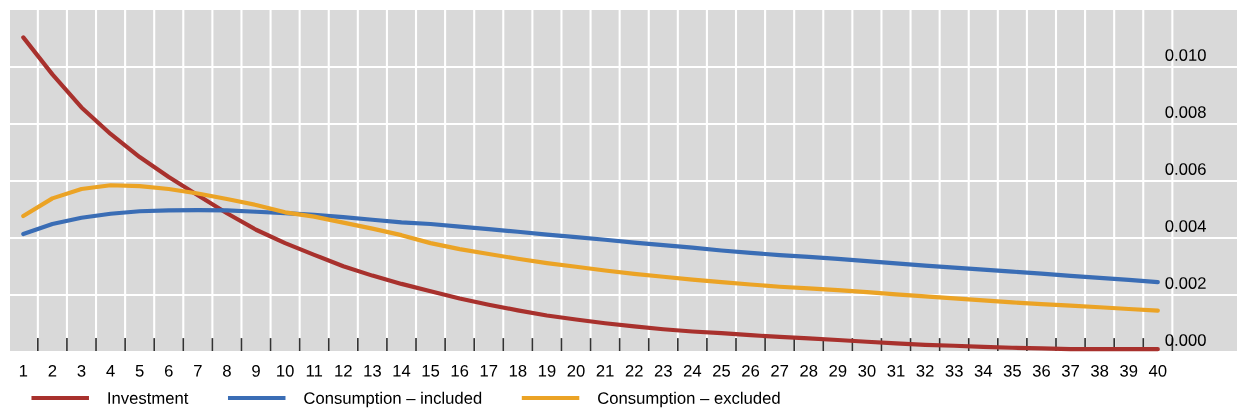  I want to click on x-tick-label: 17, so click(489, 371).